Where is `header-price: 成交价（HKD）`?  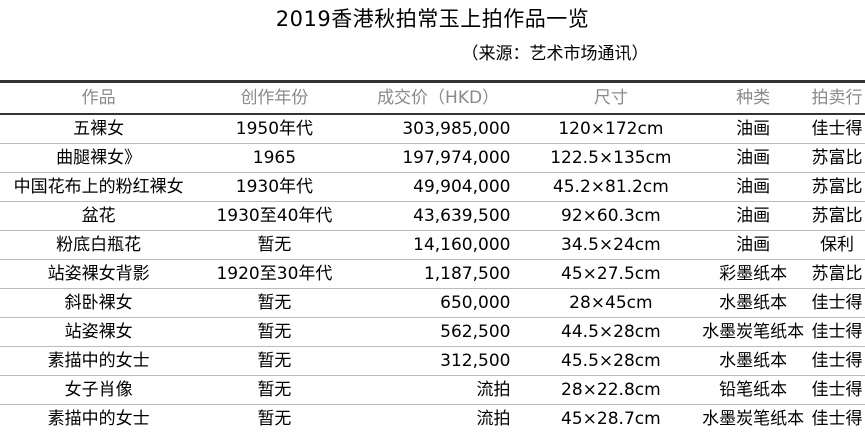
header-price: 成交价（HKD） is located at coordinates (438, 98).